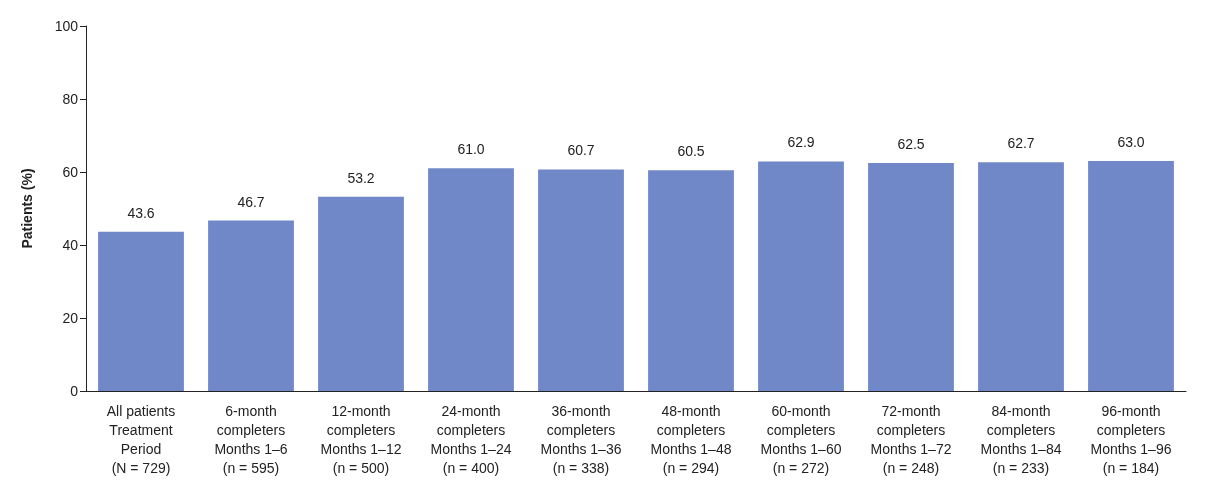 This screenshot has width=1223, height=491. Describe the element at coordinates (251, 439) in the screenshot. I see `x-tick-label: 6-month completers Months 1–6 (n = 595)` at that location.